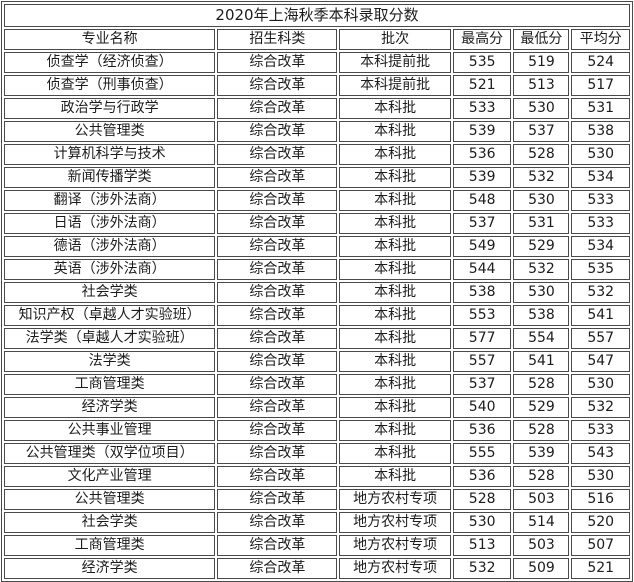  What do you see at coordinates (110, 200) in the screenshot?
I see `cell-major-name: 翻译（涉外法商）` at bounding box center [110, 200].